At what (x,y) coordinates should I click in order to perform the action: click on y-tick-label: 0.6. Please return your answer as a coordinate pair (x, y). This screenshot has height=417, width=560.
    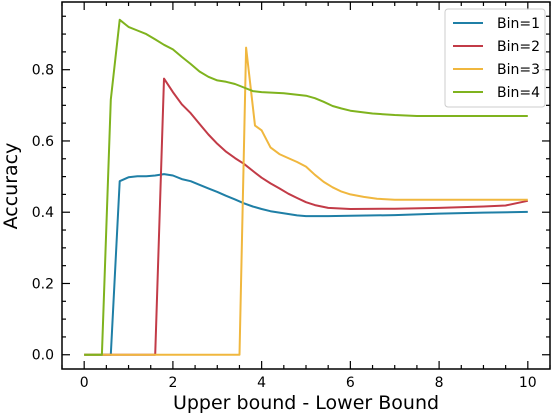
    Looking at the image, I should click on (43, 142).